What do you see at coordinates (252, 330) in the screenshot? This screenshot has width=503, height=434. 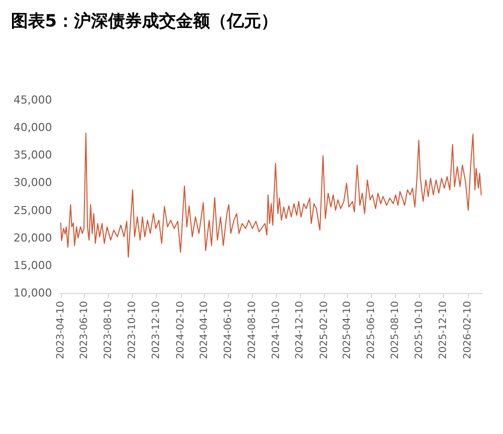 I see `x-tick-label: 2024-08-10` at bounding box center [252, 330].